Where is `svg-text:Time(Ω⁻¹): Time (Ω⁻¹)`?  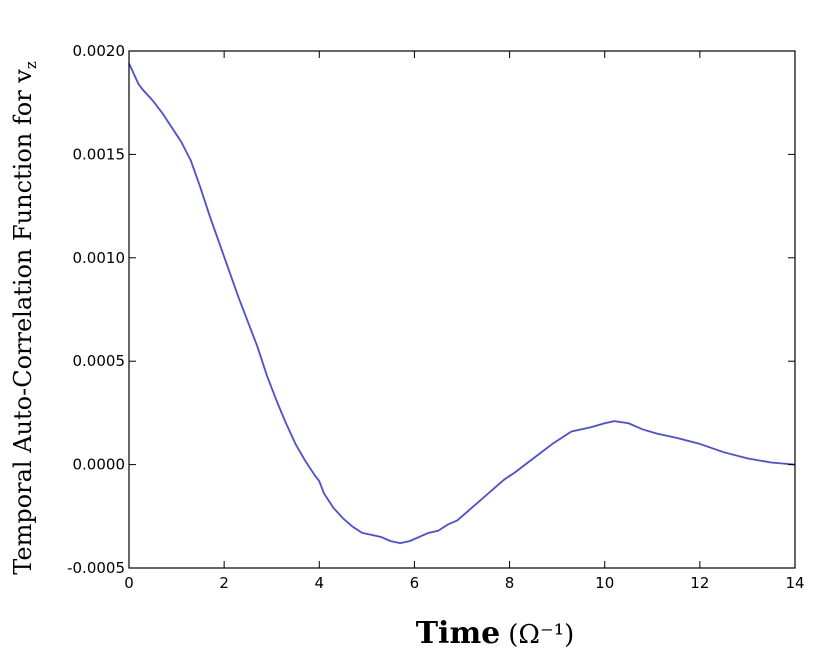
svg-text:Time(Ω⁻¹): Time (Ω⁻¹) is located at coordinates (495, 633).